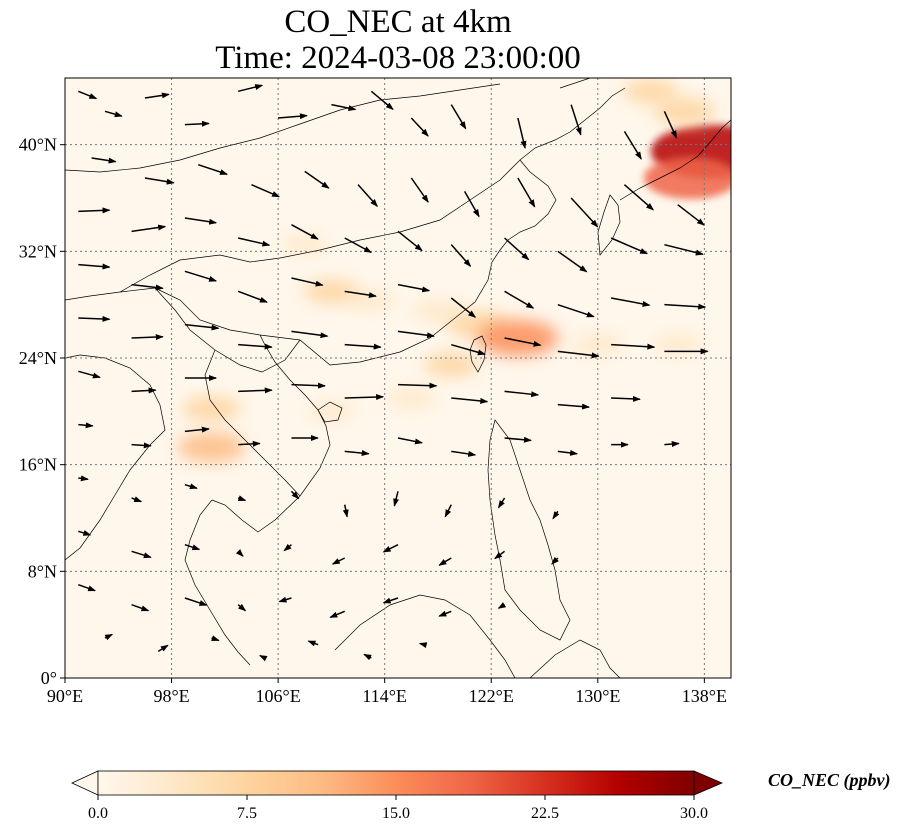 This screenshot has width=920, height=836. I want to click on lon-tick-label: 90°E, so click(65, 696).